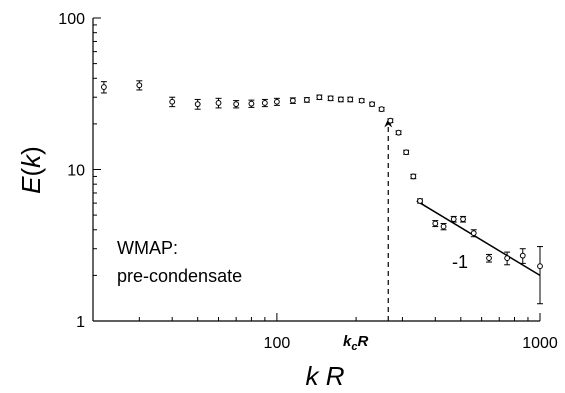  What do you see at coordinates (354, 347) in the screenshot?
I see `kc-label-sub: c` at bounding box center [354, 347].